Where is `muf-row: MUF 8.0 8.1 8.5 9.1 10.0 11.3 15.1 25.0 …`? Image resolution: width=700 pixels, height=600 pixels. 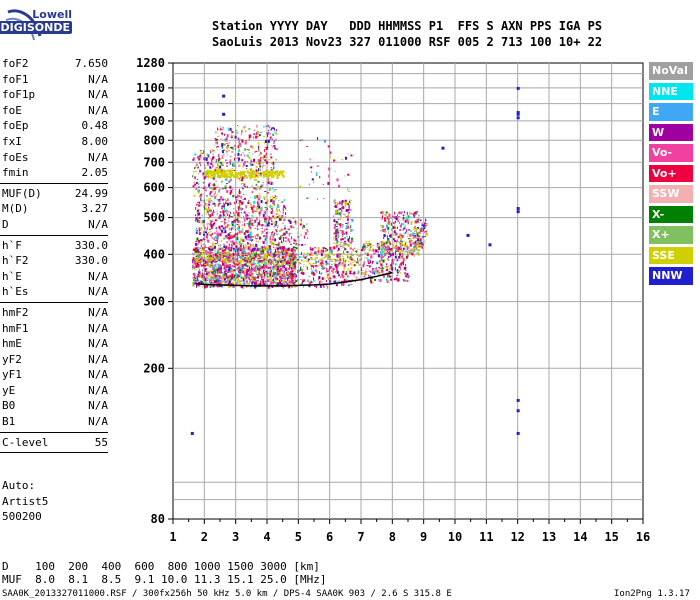 muf-row: MUF 8.0 8.1 8.5 9.1 10.0 11.3 15.1 25.0 … is located at coordinates (164, 579).